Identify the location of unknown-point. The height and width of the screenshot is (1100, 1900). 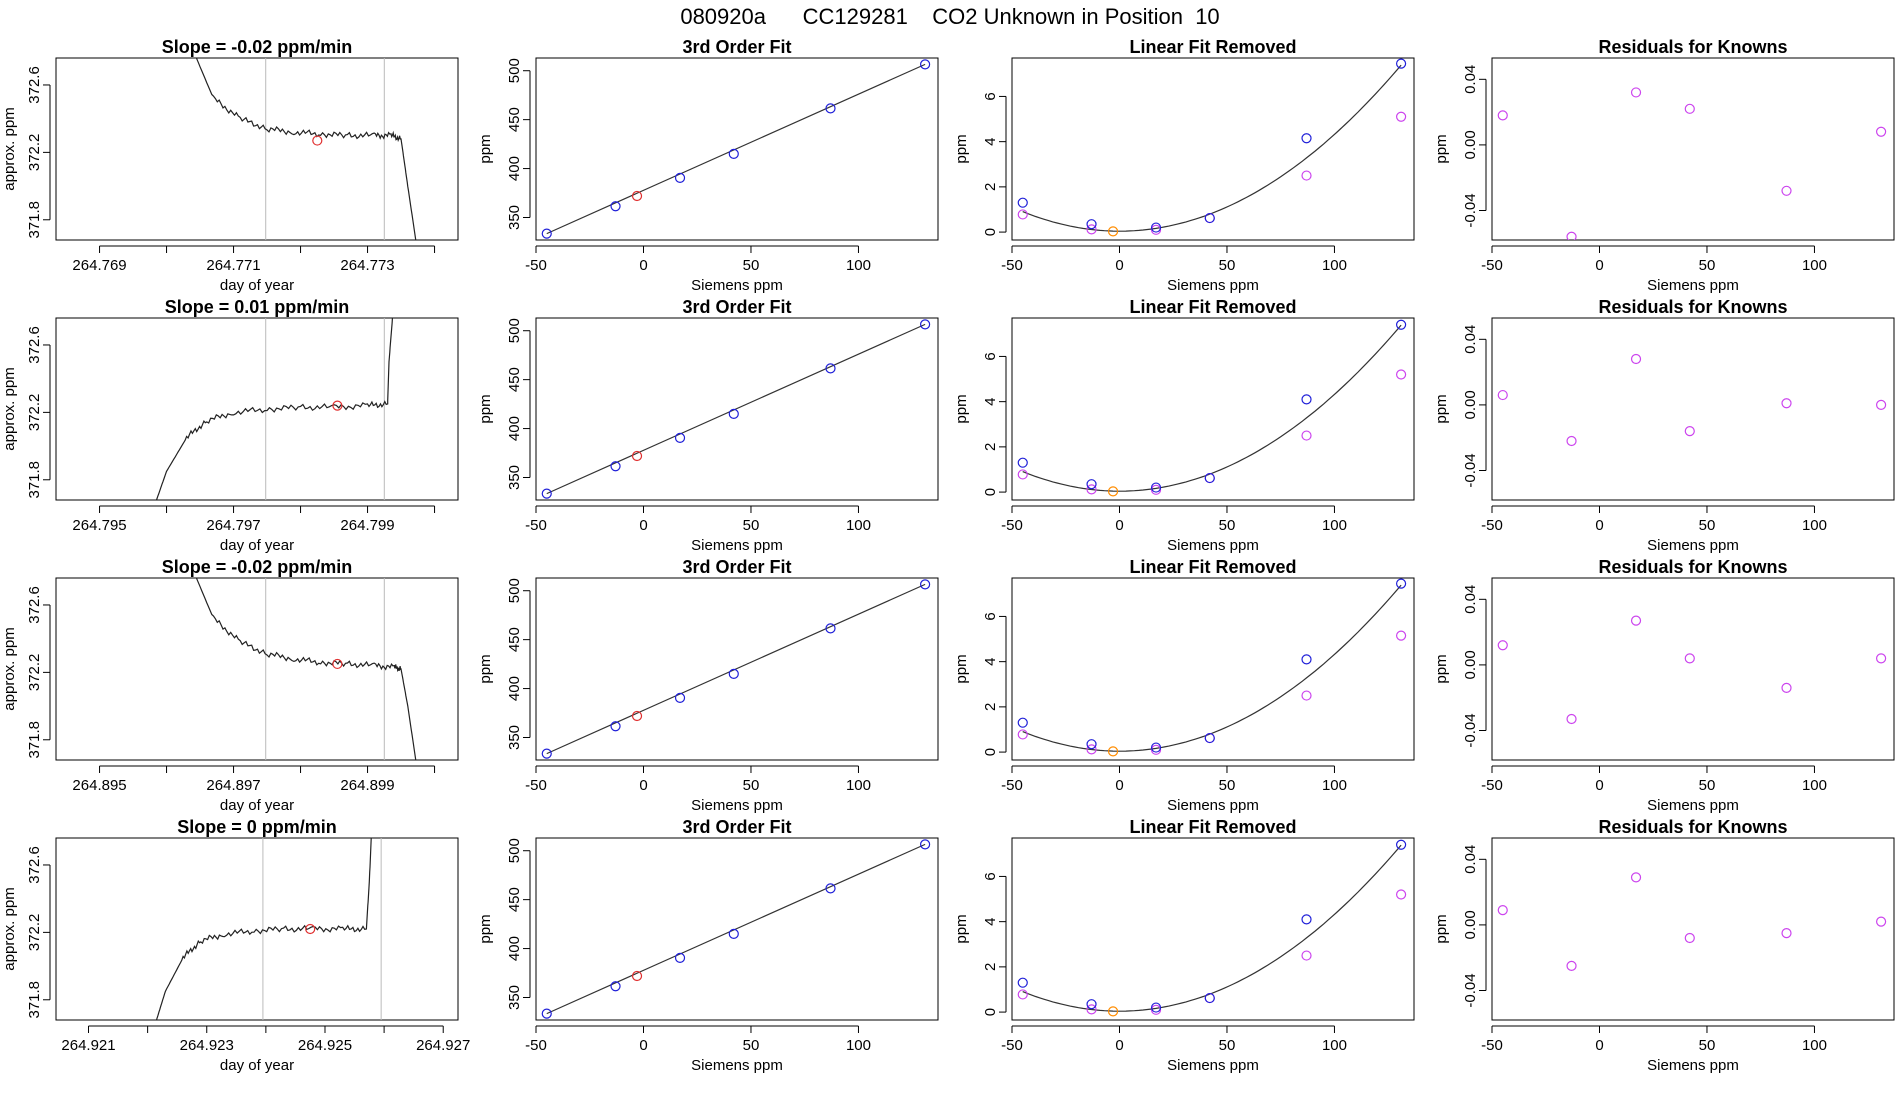
(1113, 231).